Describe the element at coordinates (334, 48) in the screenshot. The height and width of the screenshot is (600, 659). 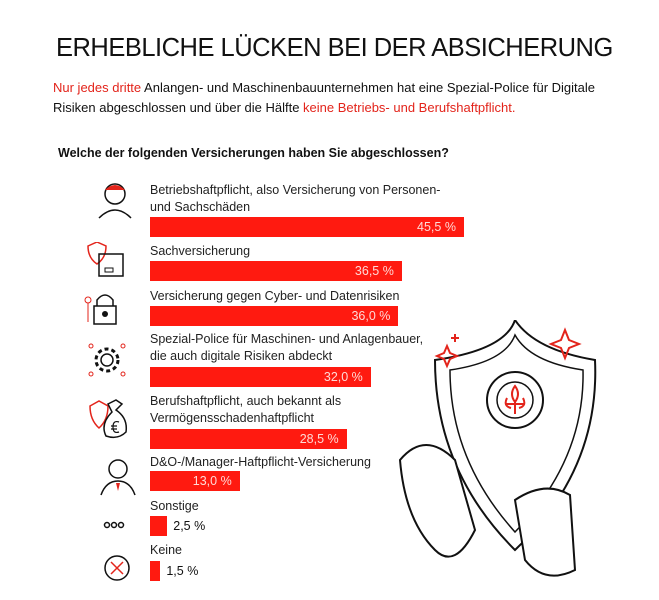
I see `page-title: ERHEBLICHE LÜCKEN BEI DER ABSICHERUNG` at that location.